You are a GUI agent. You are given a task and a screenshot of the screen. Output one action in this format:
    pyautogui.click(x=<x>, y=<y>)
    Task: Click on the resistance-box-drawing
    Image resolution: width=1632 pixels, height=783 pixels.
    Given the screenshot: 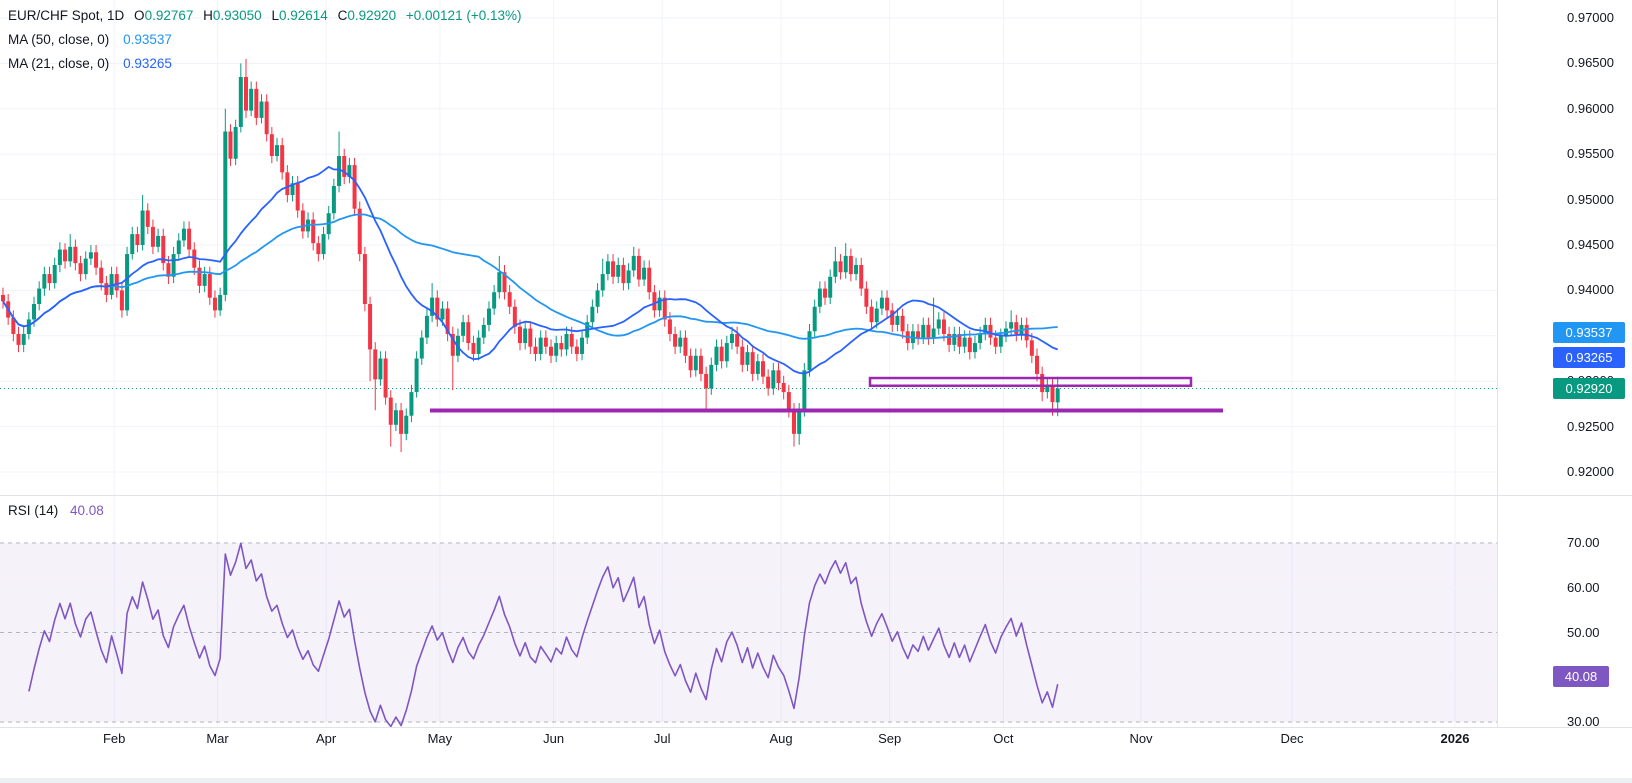 What is the action you would take?
    pyautogui.click(x=1030, y=381)
    